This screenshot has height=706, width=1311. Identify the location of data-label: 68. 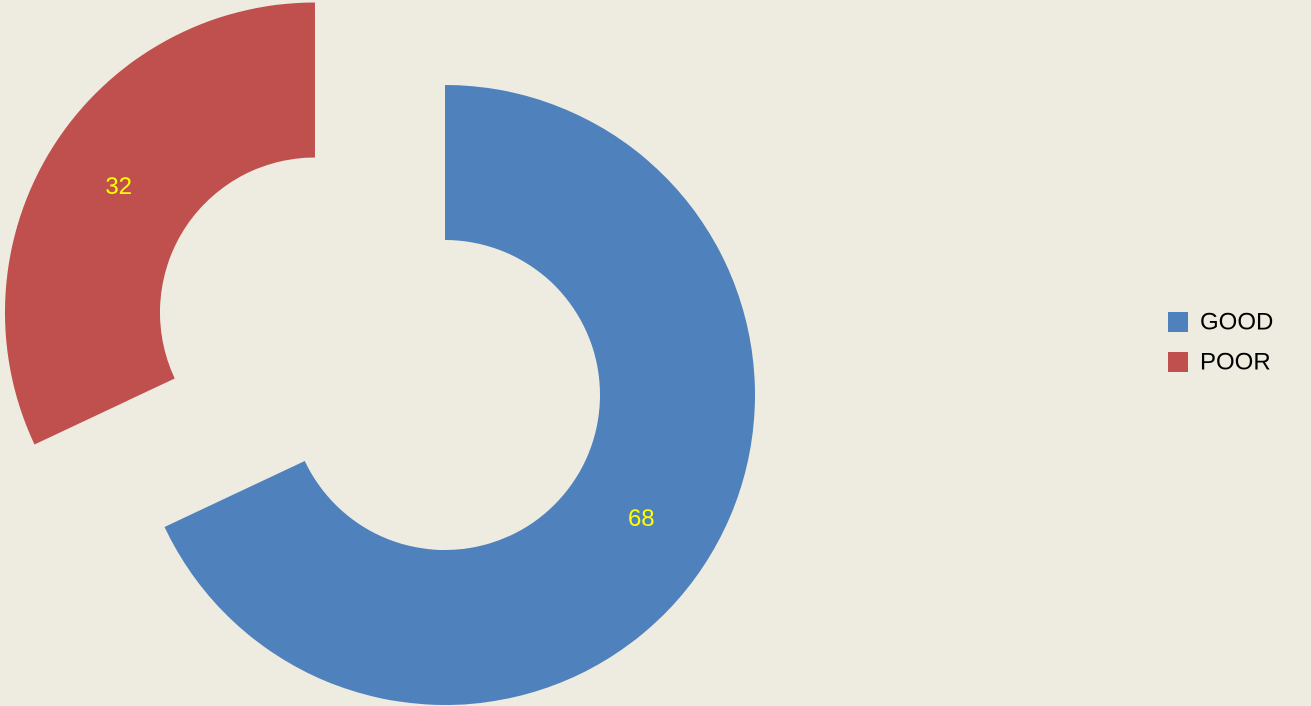
(641, 518).